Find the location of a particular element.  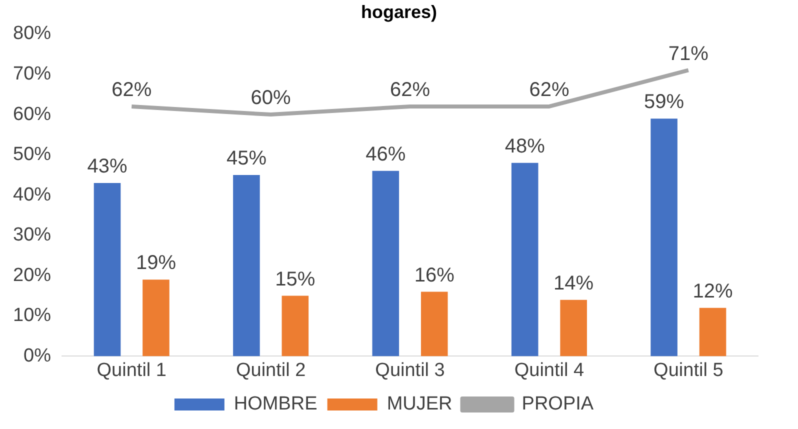

data-label: 19% is located at coordinates (156, 263).